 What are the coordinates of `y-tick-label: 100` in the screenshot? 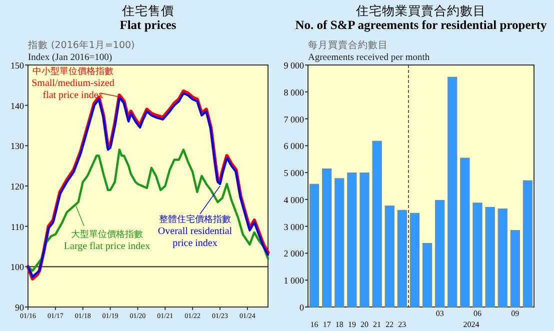 It's located at (17, 267).